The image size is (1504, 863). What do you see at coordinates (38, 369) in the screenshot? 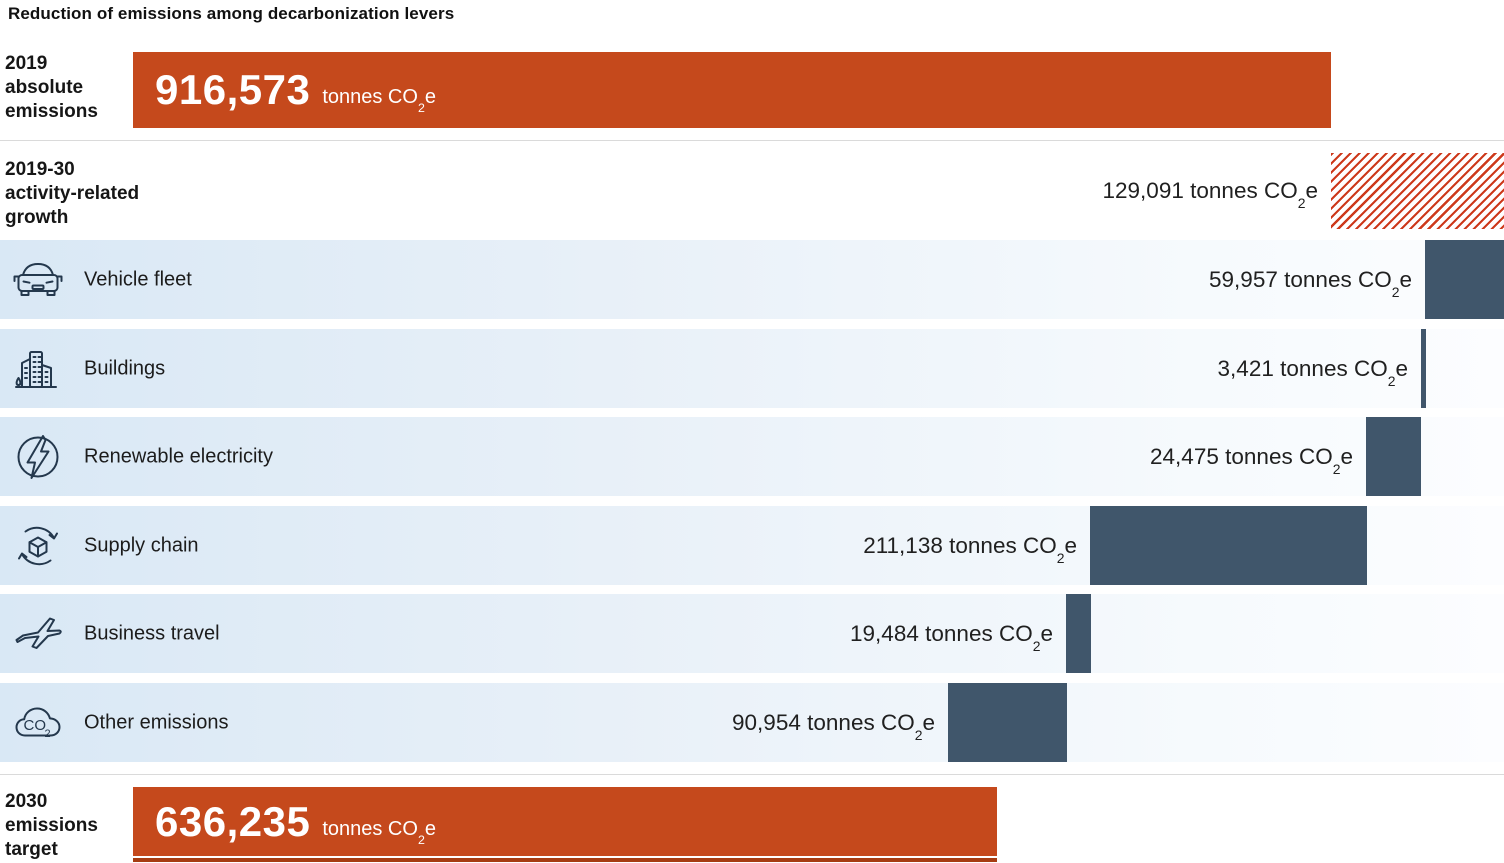
I see `buildings-icon` at bounding box center [38, 369].